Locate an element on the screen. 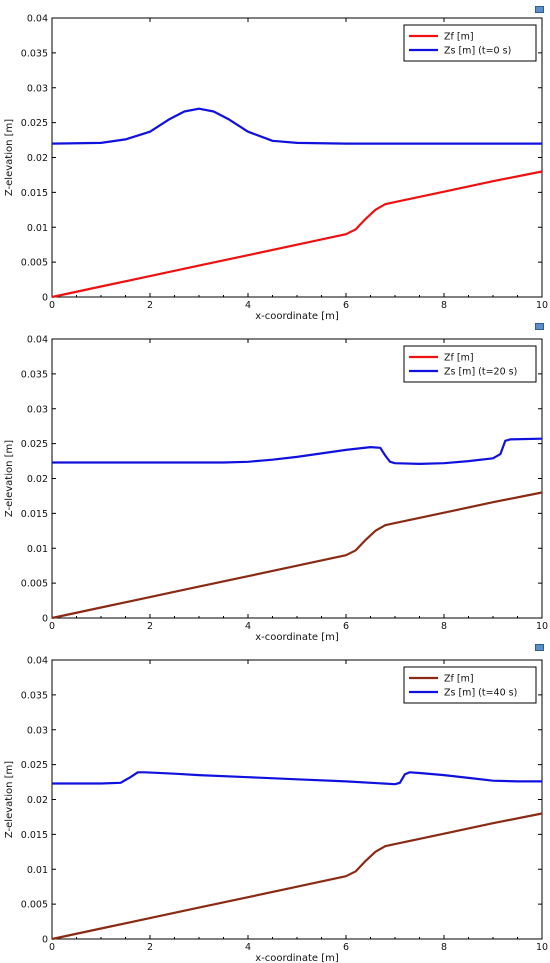  legend-entry: Zs [m] (t=0 s) is located at coordinates (477, 51).